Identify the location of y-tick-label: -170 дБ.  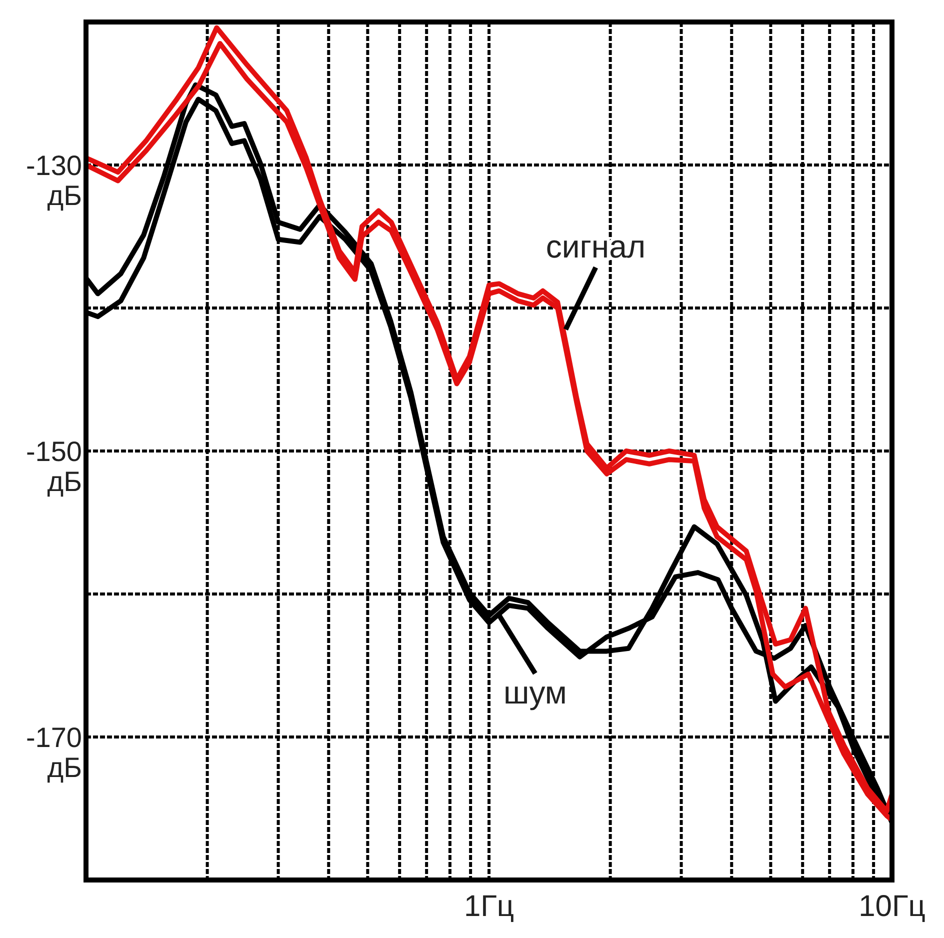
(54, 752).